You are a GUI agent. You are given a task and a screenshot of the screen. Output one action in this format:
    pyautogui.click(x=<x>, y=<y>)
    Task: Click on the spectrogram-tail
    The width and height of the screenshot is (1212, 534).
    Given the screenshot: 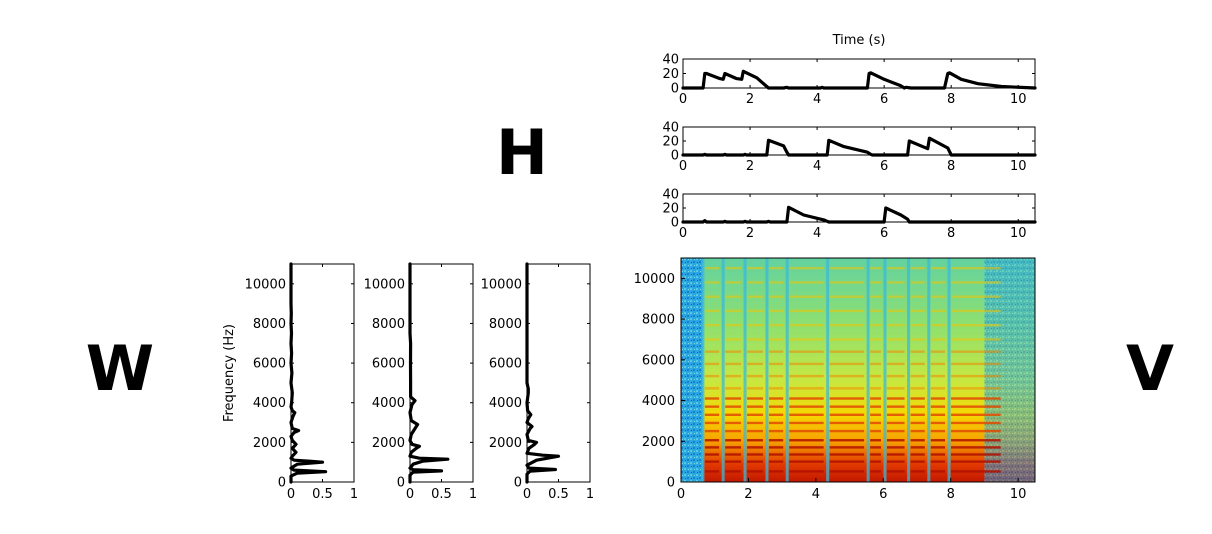 What is the action you would take?
    pyautogui.click(x=1009, y=370)
    